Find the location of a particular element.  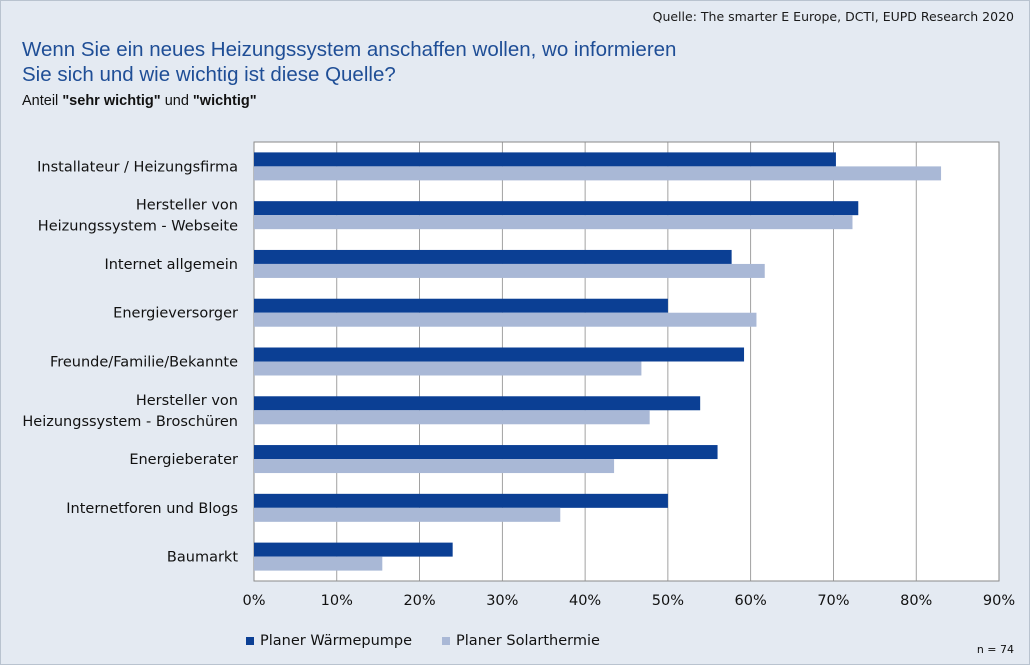

category-label: Heizungssystem - Webseite is located at coordinates (138, 227).